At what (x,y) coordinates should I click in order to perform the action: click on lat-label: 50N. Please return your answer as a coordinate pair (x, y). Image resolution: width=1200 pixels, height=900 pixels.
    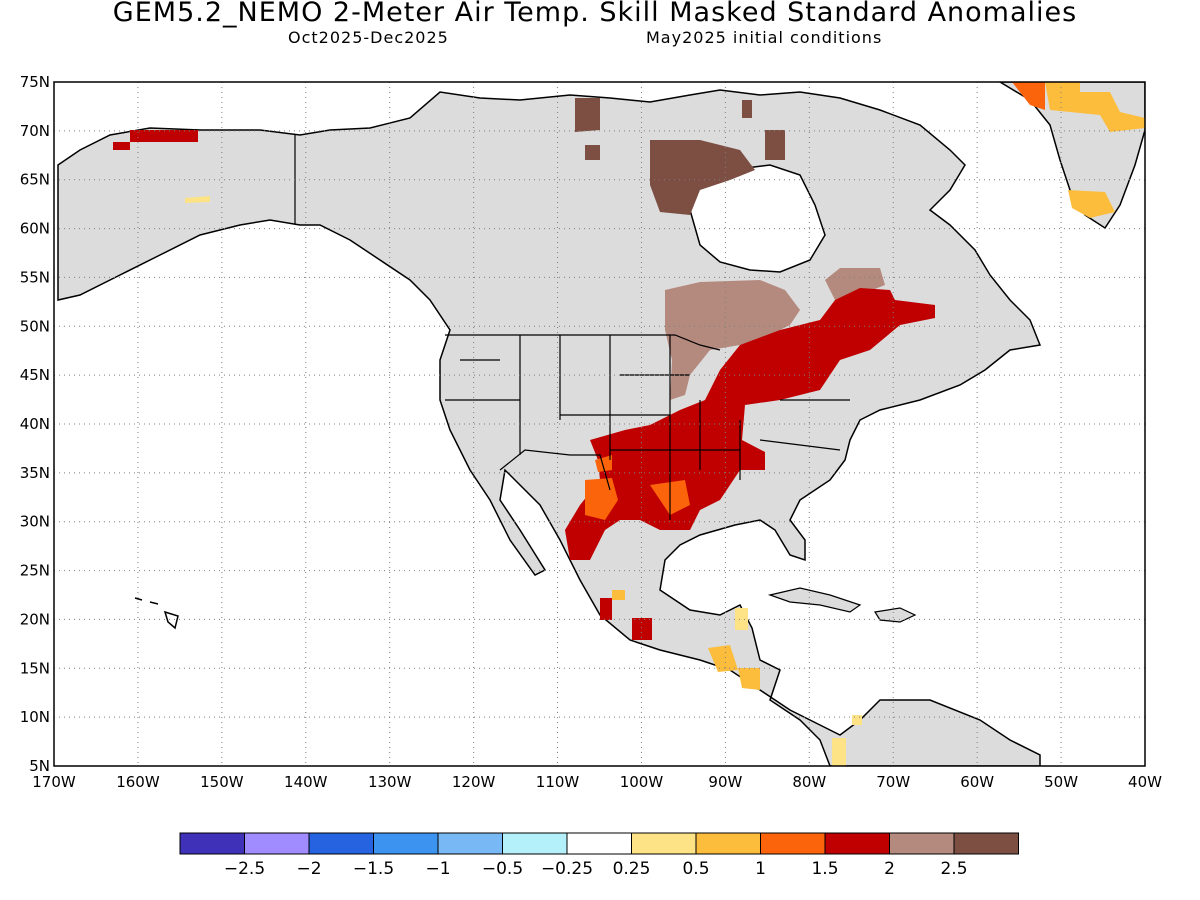
    Looking at the image, I should click on (35, 326).